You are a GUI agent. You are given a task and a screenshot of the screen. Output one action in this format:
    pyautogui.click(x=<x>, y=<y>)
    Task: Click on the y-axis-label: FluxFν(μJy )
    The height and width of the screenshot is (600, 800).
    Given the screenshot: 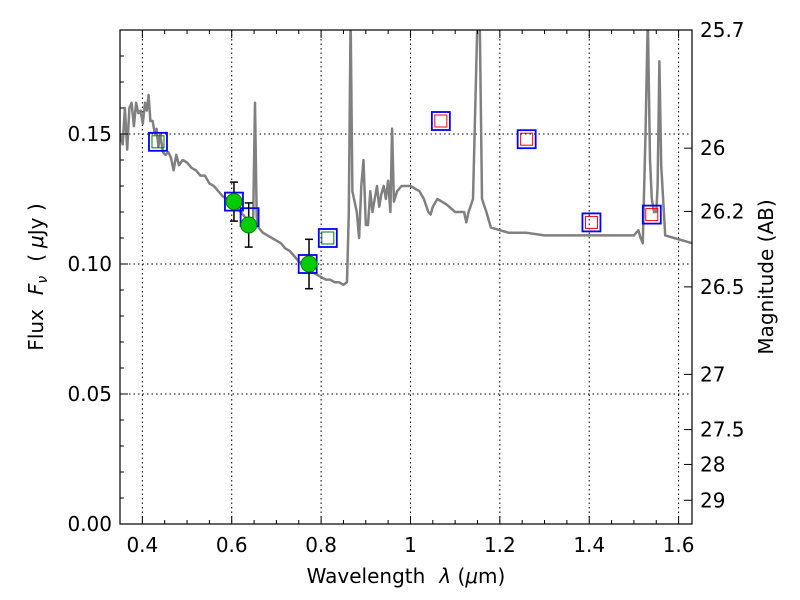 What is the action you would take?
    pyautogui.click(x=37, y=276)
    